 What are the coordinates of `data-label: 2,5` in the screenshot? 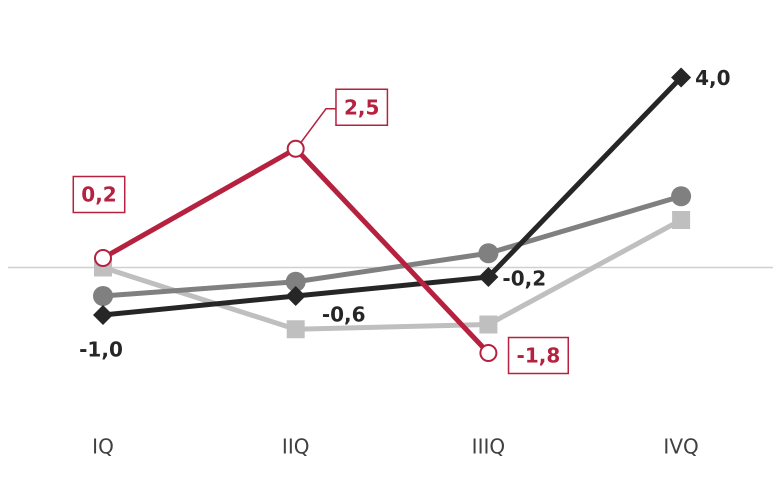 It's located at (361, 107).